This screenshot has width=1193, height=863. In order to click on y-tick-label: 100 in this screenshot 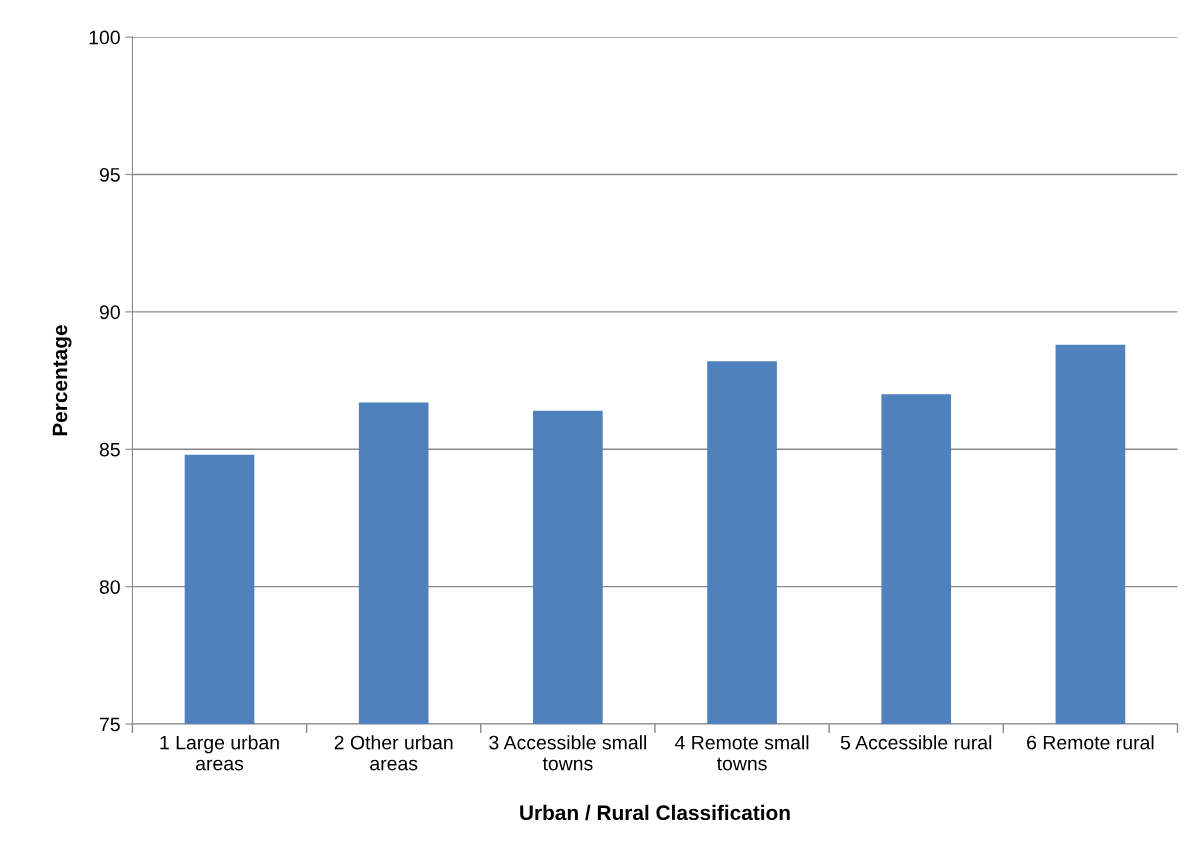, I will do `click(104, 37)`.